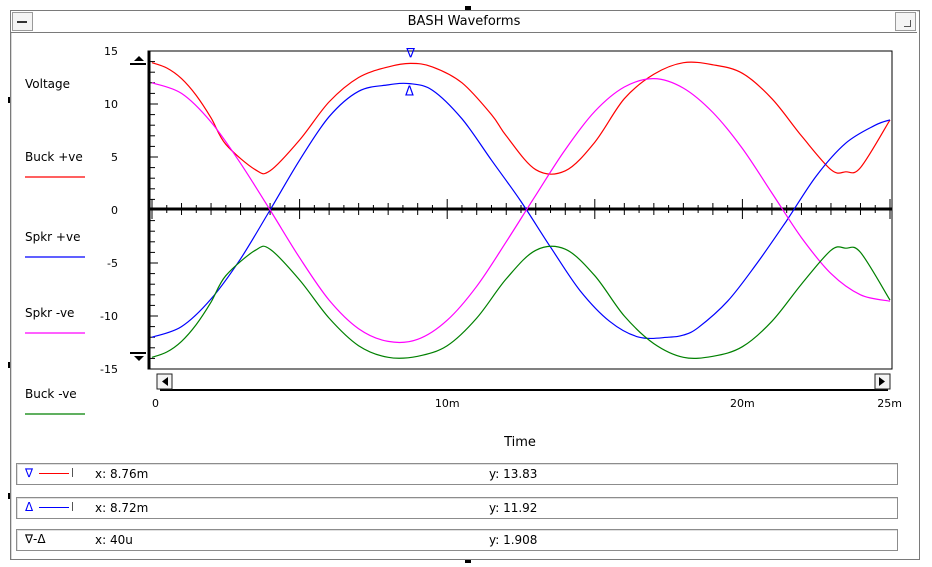 This screenshot has width=932, height=567. Describe the element at coordinates (109, 316) in the screenshot. I see `y-tick-label: -10` at that location.